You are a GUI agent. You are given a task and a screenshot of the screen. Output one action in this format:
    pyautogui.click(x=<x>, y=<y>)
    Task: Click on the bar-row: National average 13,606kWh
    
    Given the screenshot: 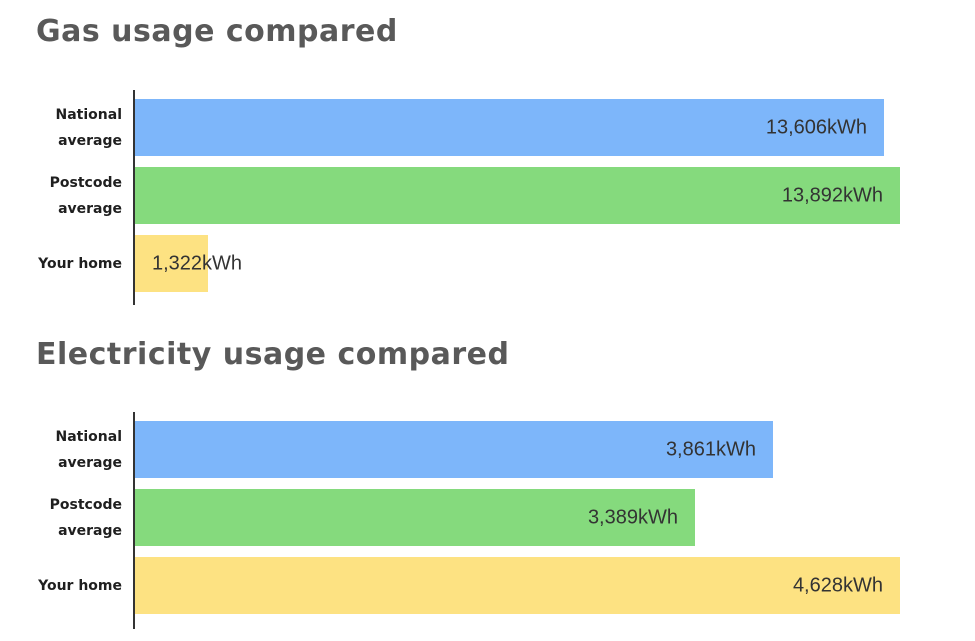 What is the action you would take?
    pyautogui.click(x=487, y=127)
    